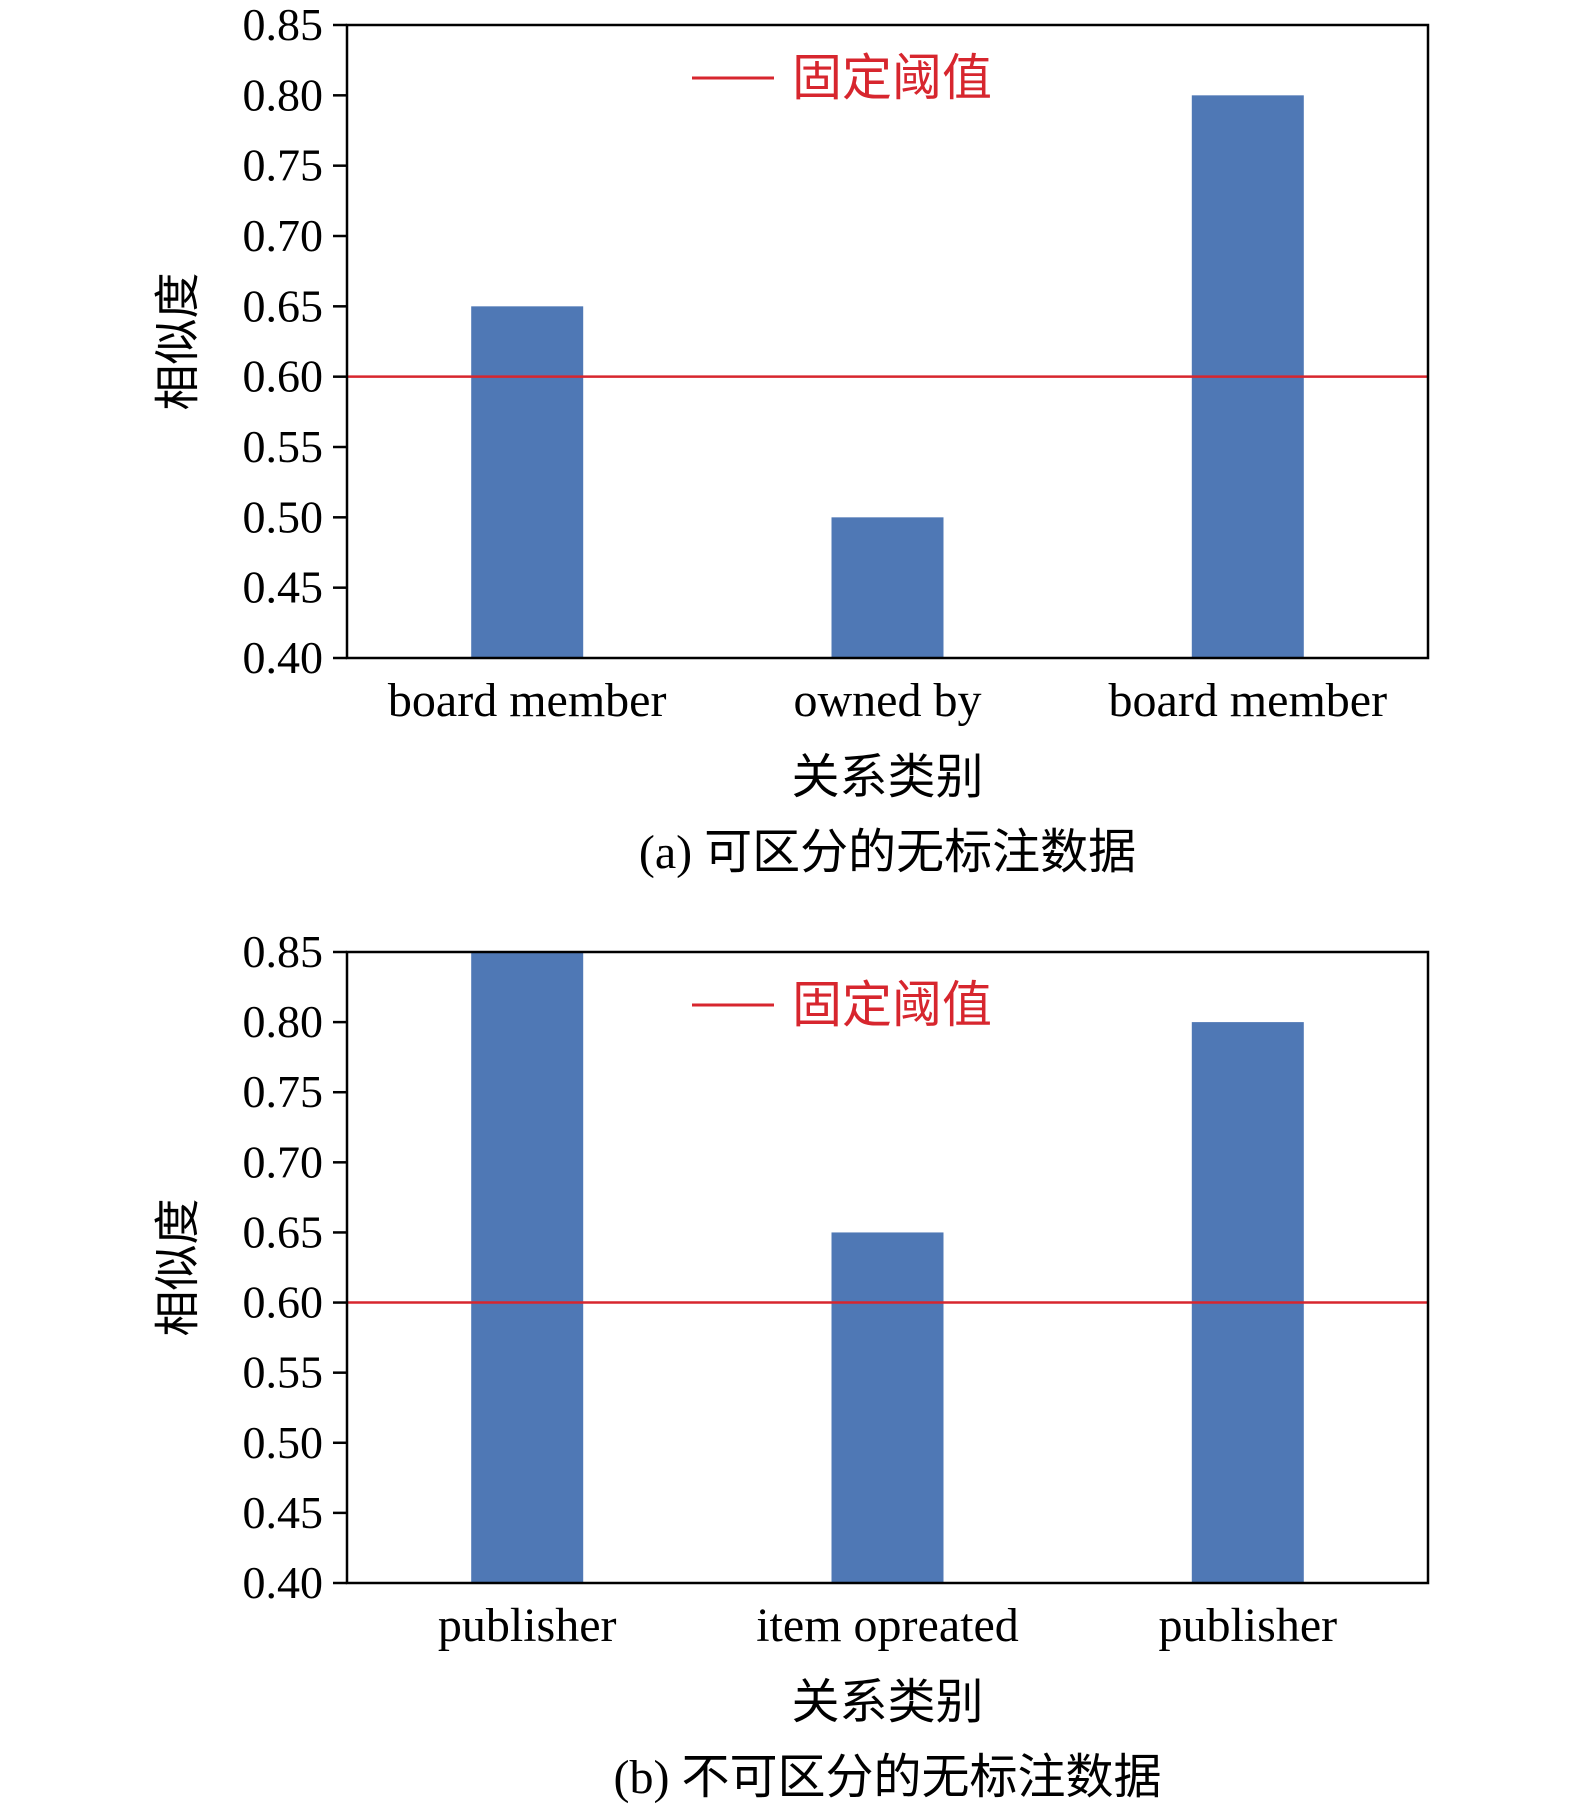 This screenshot has width=1575, height=1813. Describe the element at coordinates (887, 1625) in the screenshot. I see `x-category-label: item opreated` at that location.